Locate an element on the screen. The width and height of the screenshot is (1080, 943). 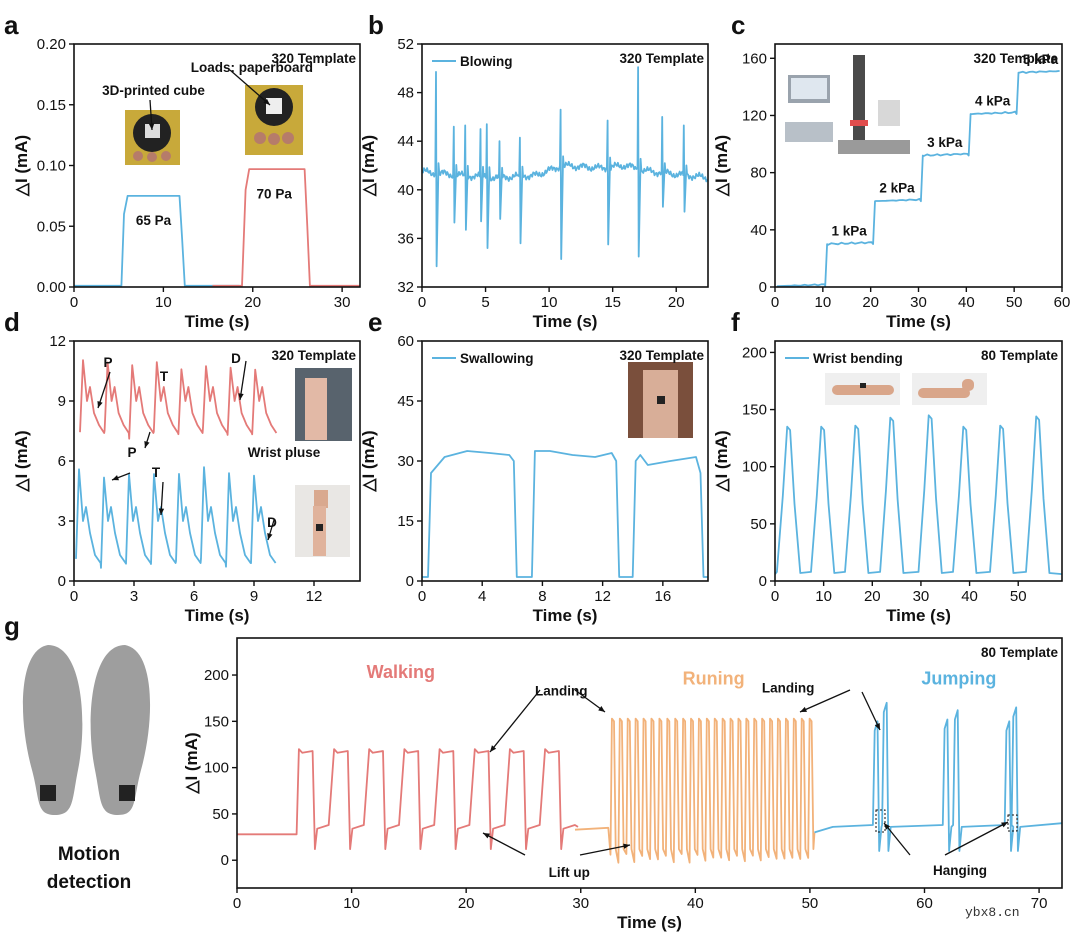
y-tick-label: 36 is located at coordinates (405, 238).